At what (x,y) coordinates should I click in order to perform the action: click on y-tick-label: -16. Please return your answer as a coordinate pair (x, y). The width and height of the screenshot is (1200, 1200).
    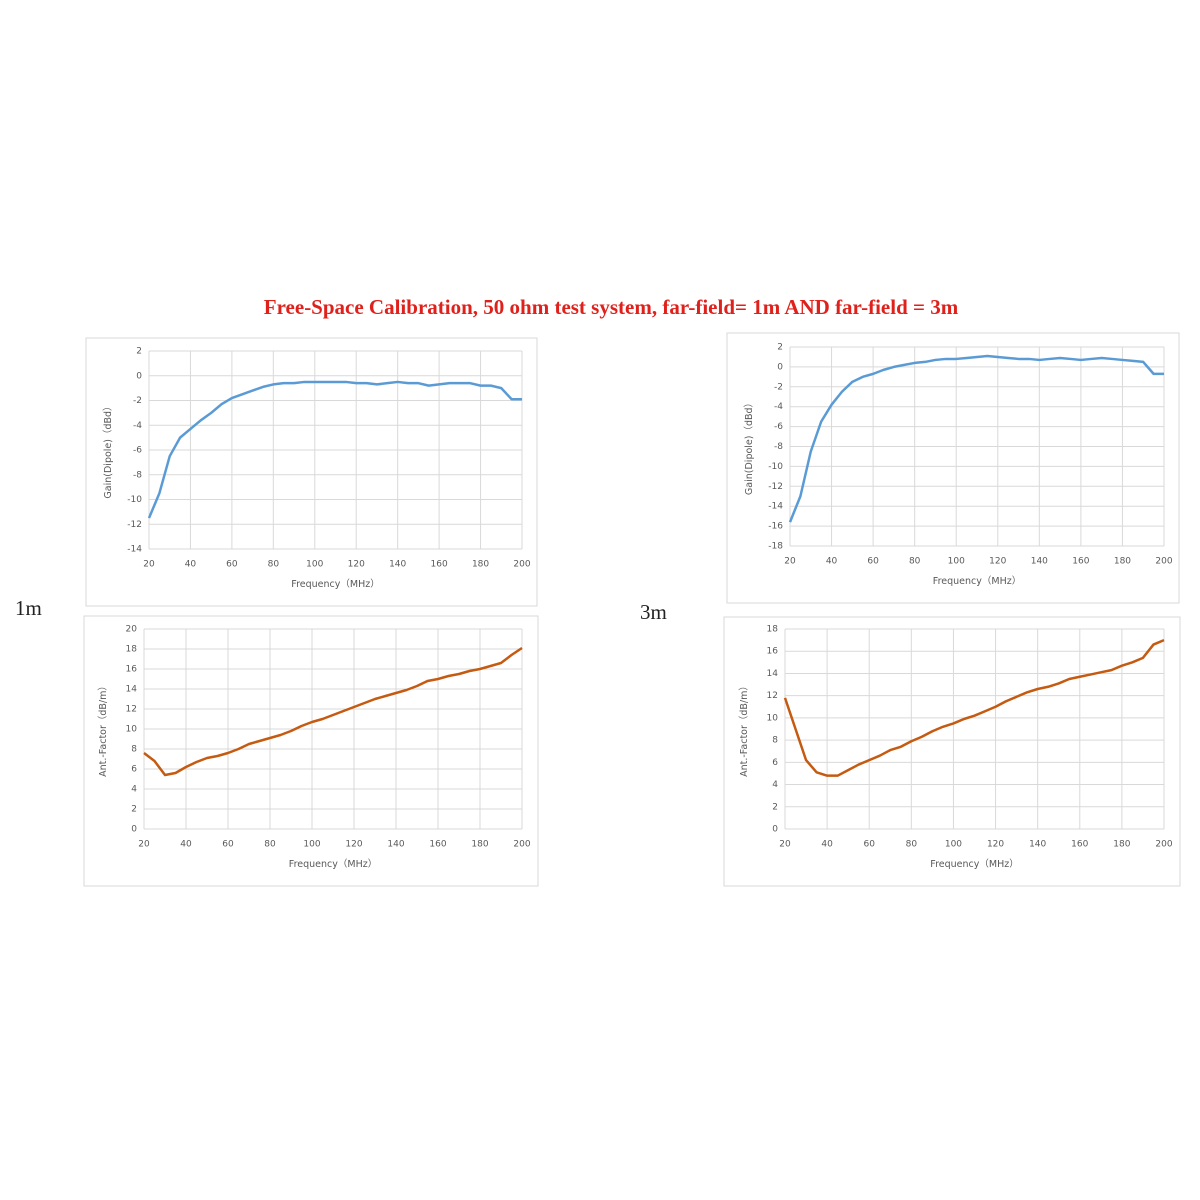
    Looking at the image, I should click on (775, 527).